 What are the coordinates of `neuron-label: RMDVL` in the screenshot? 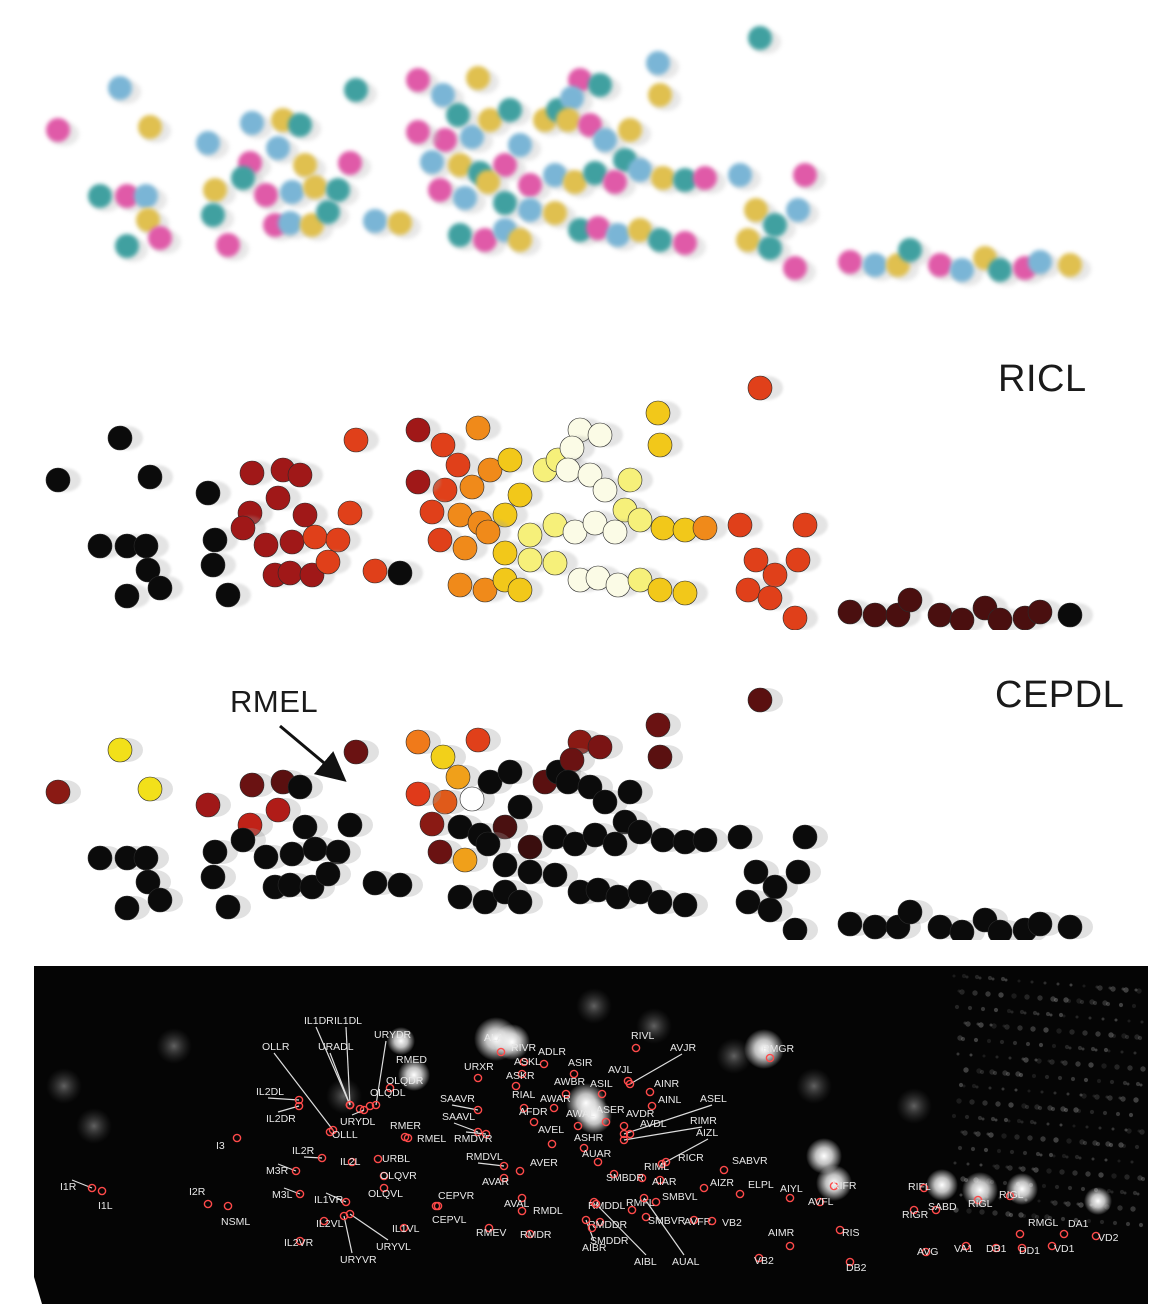 It's located at (484, 1157).